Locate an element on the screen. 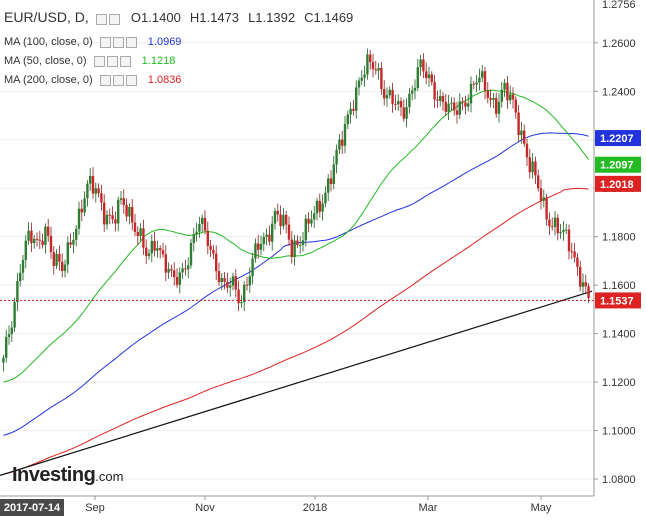 The image size is (646, 526). price-tag-label: 1.2207 is located at coordinates (617, 139).